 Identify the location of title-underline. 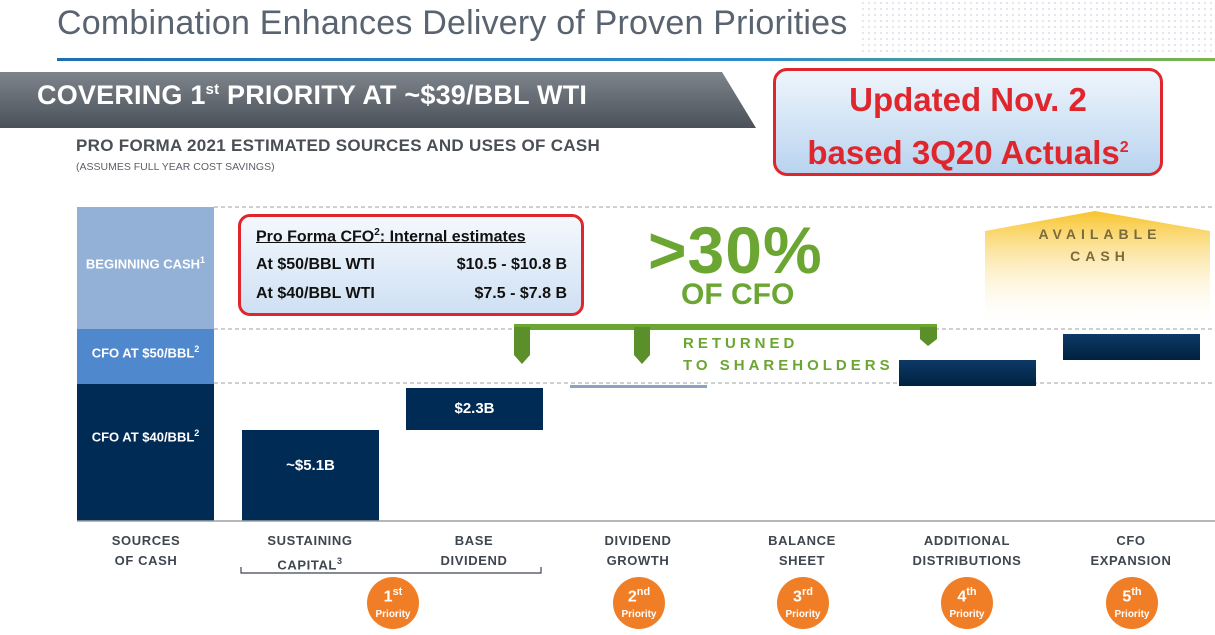
(636, 59).